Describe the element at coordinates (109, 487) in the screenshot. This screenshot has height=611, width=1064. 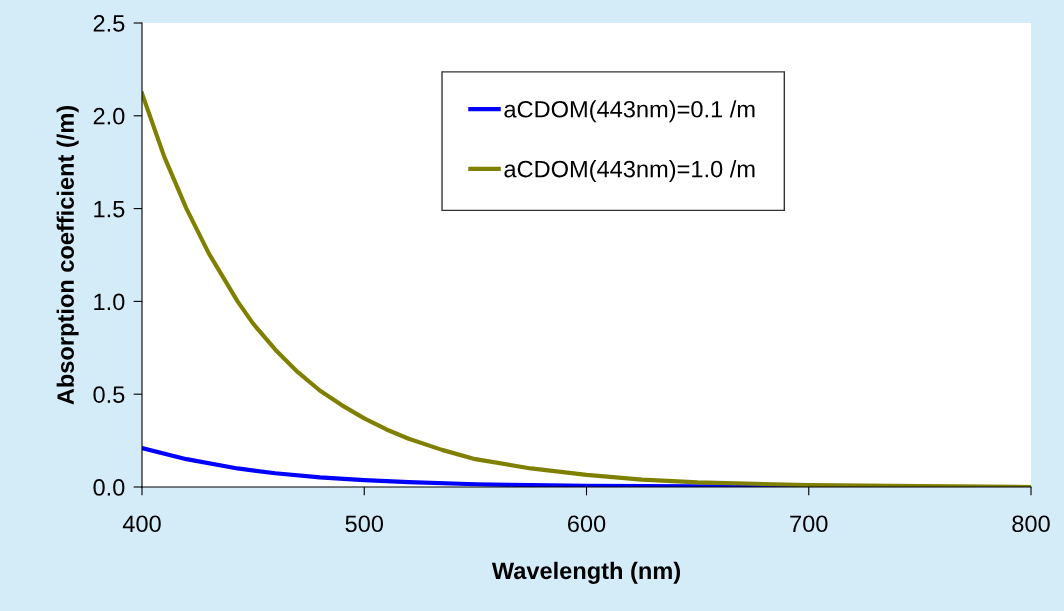
I see `y-tick-label: 0.0` at that location.